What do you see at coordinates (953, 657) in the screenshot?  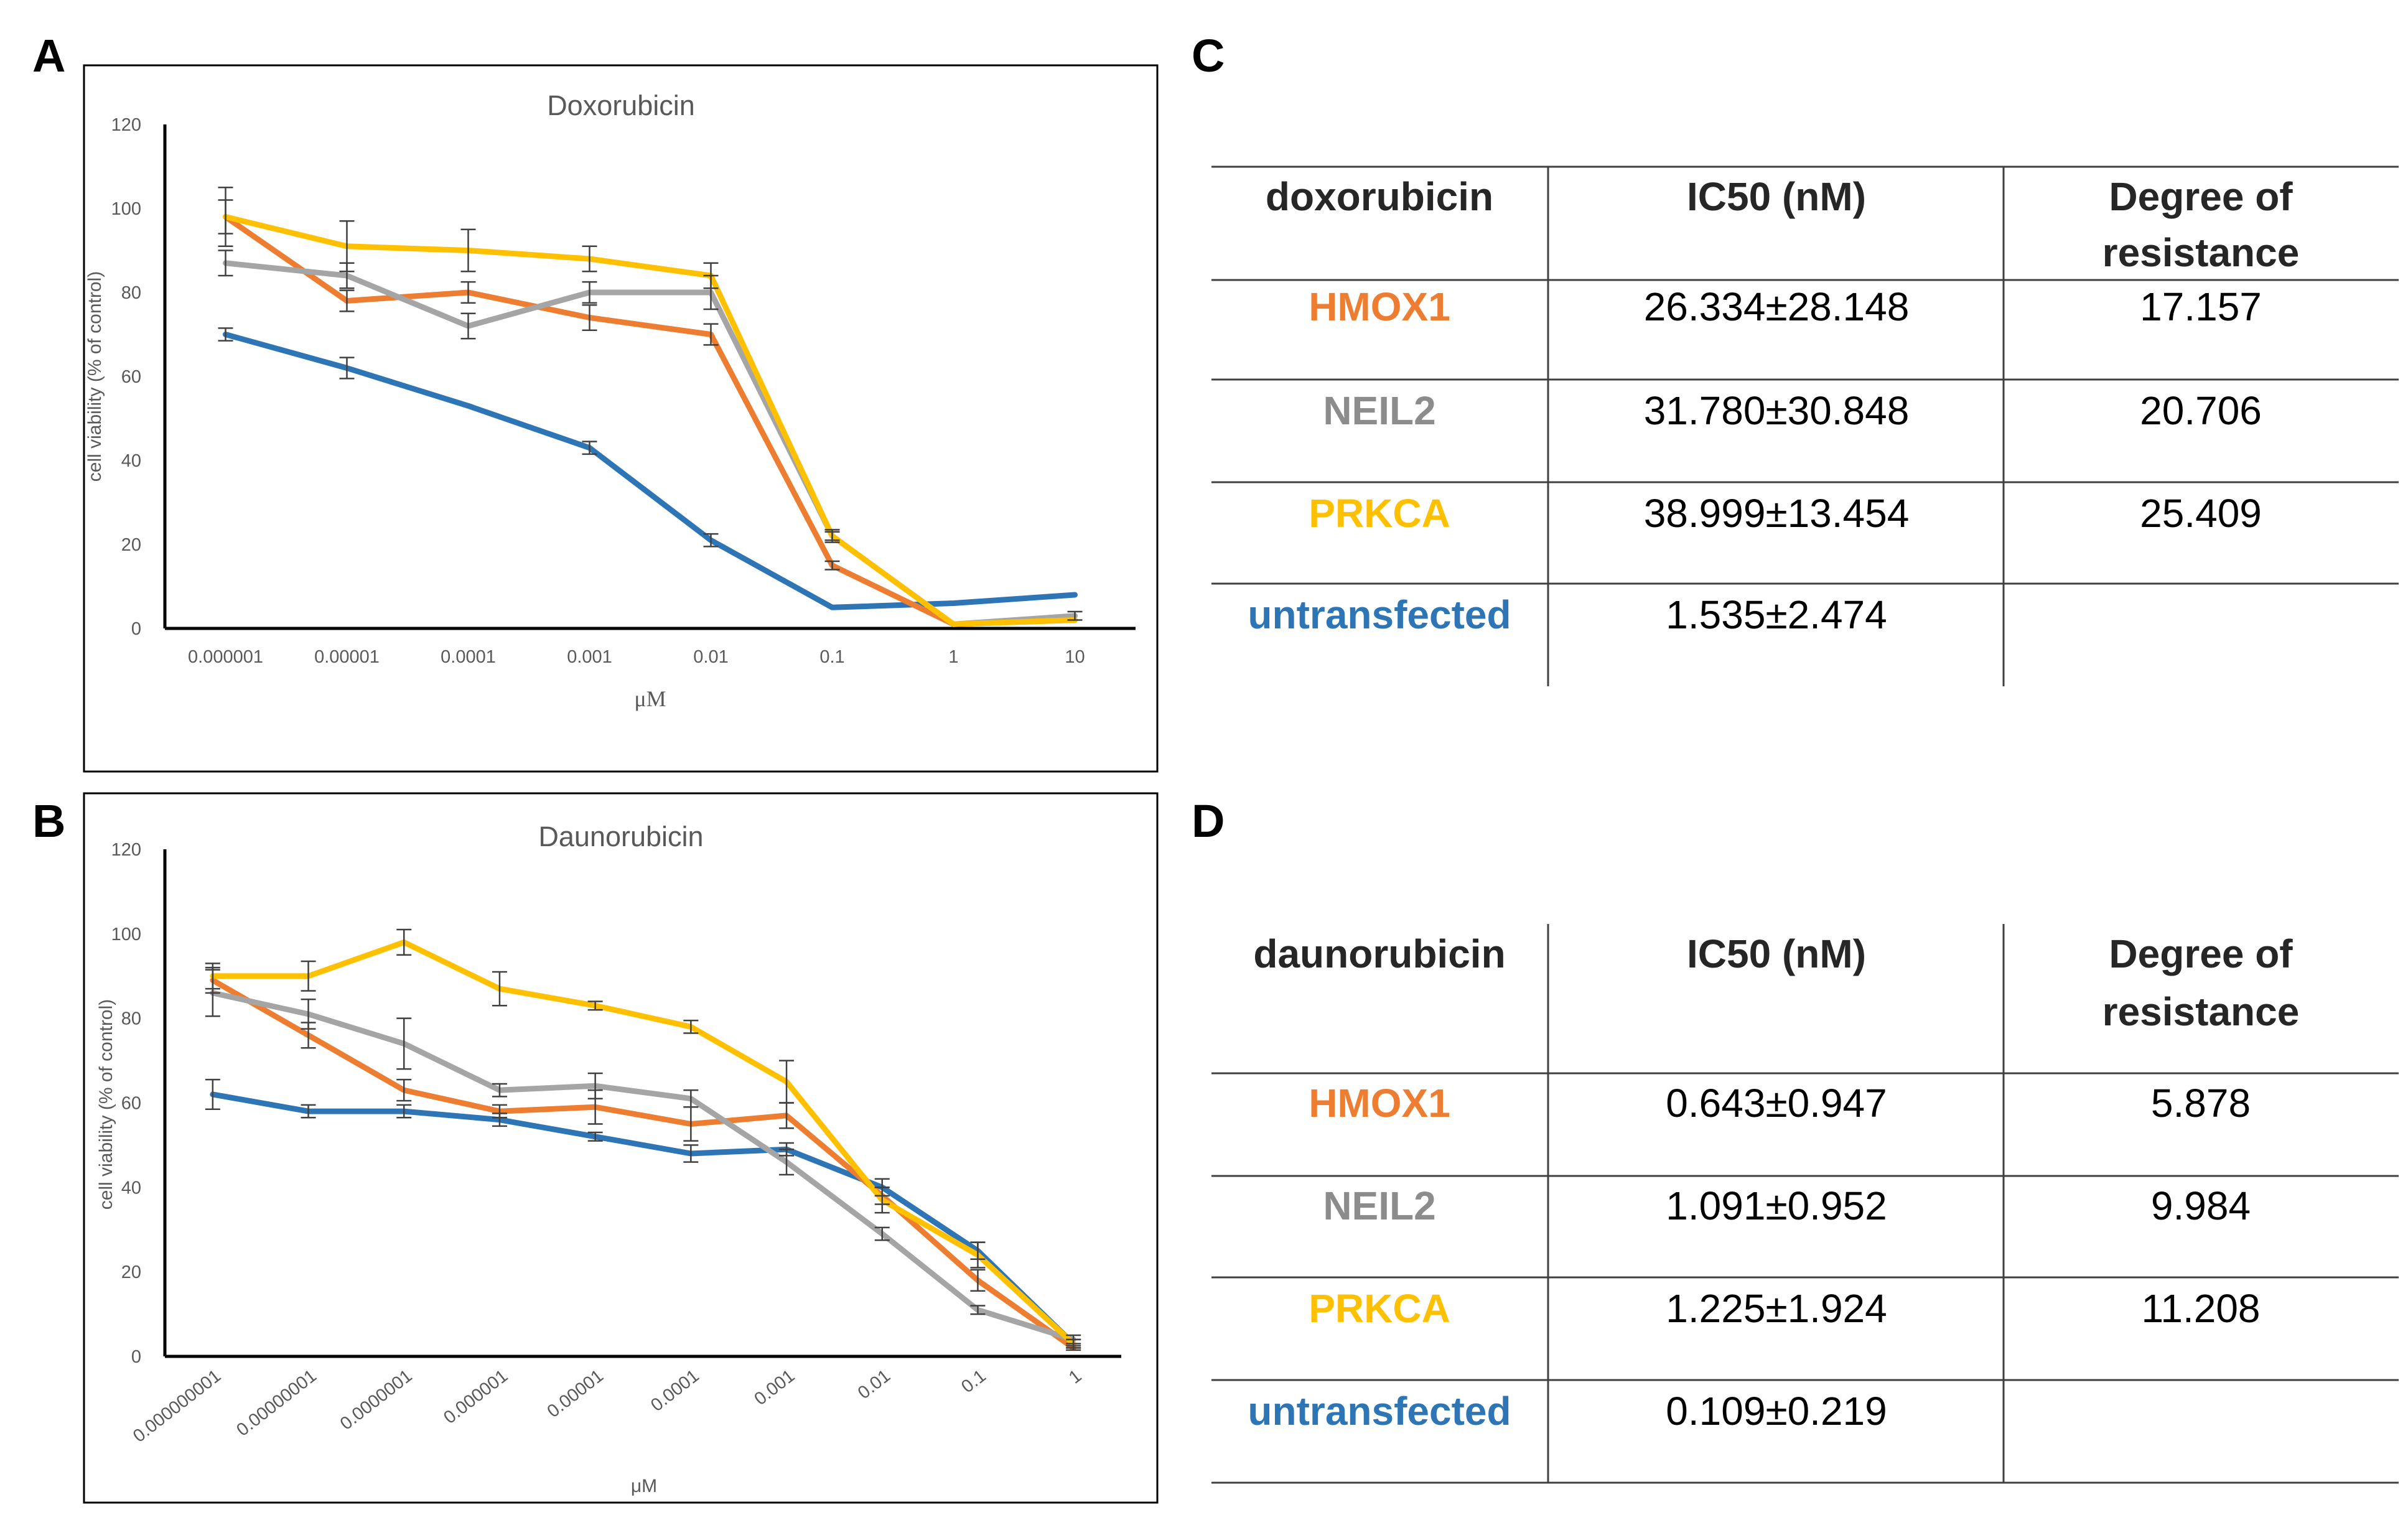 I see `charta-x-tick-label: 1` at bounding box center [953, 657].